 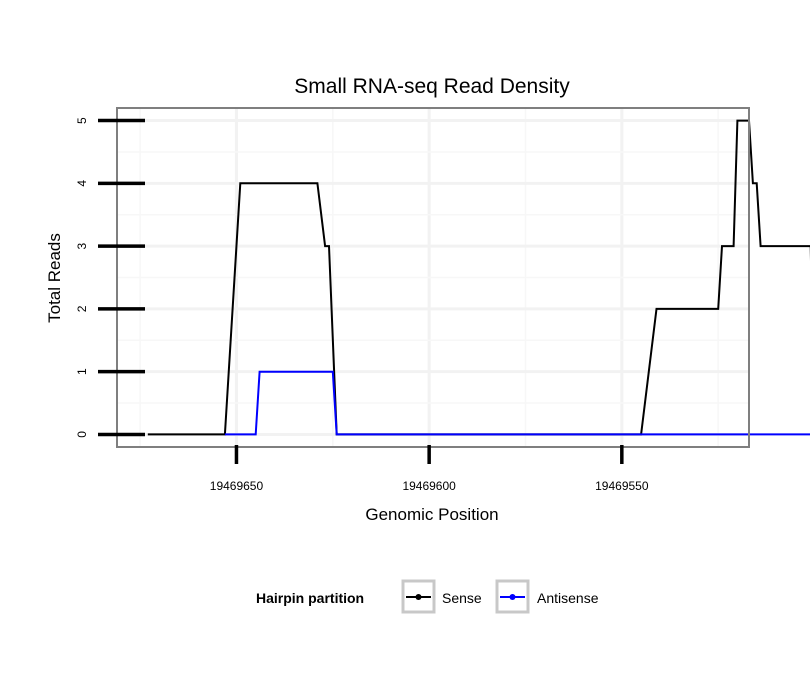 What do you see at coordinates (418, 597) in the screenshot?
I see `legend-point-sense` at bounding box center [418, 597].